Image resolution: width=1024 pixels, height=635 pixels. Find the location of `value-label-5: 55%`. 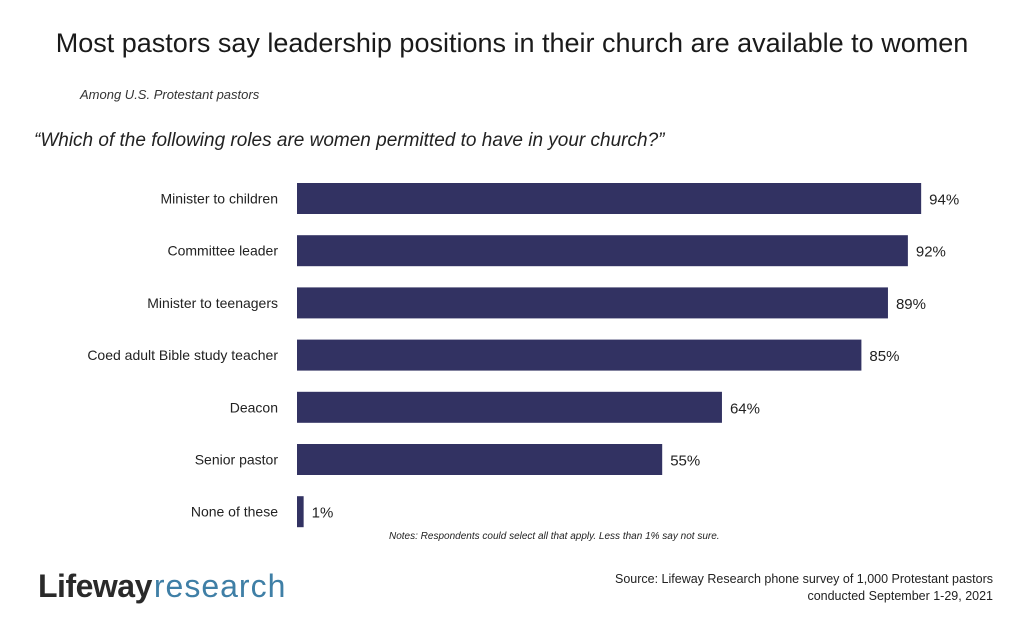

value-label-5: 55% is located at coordinates (685, 461).